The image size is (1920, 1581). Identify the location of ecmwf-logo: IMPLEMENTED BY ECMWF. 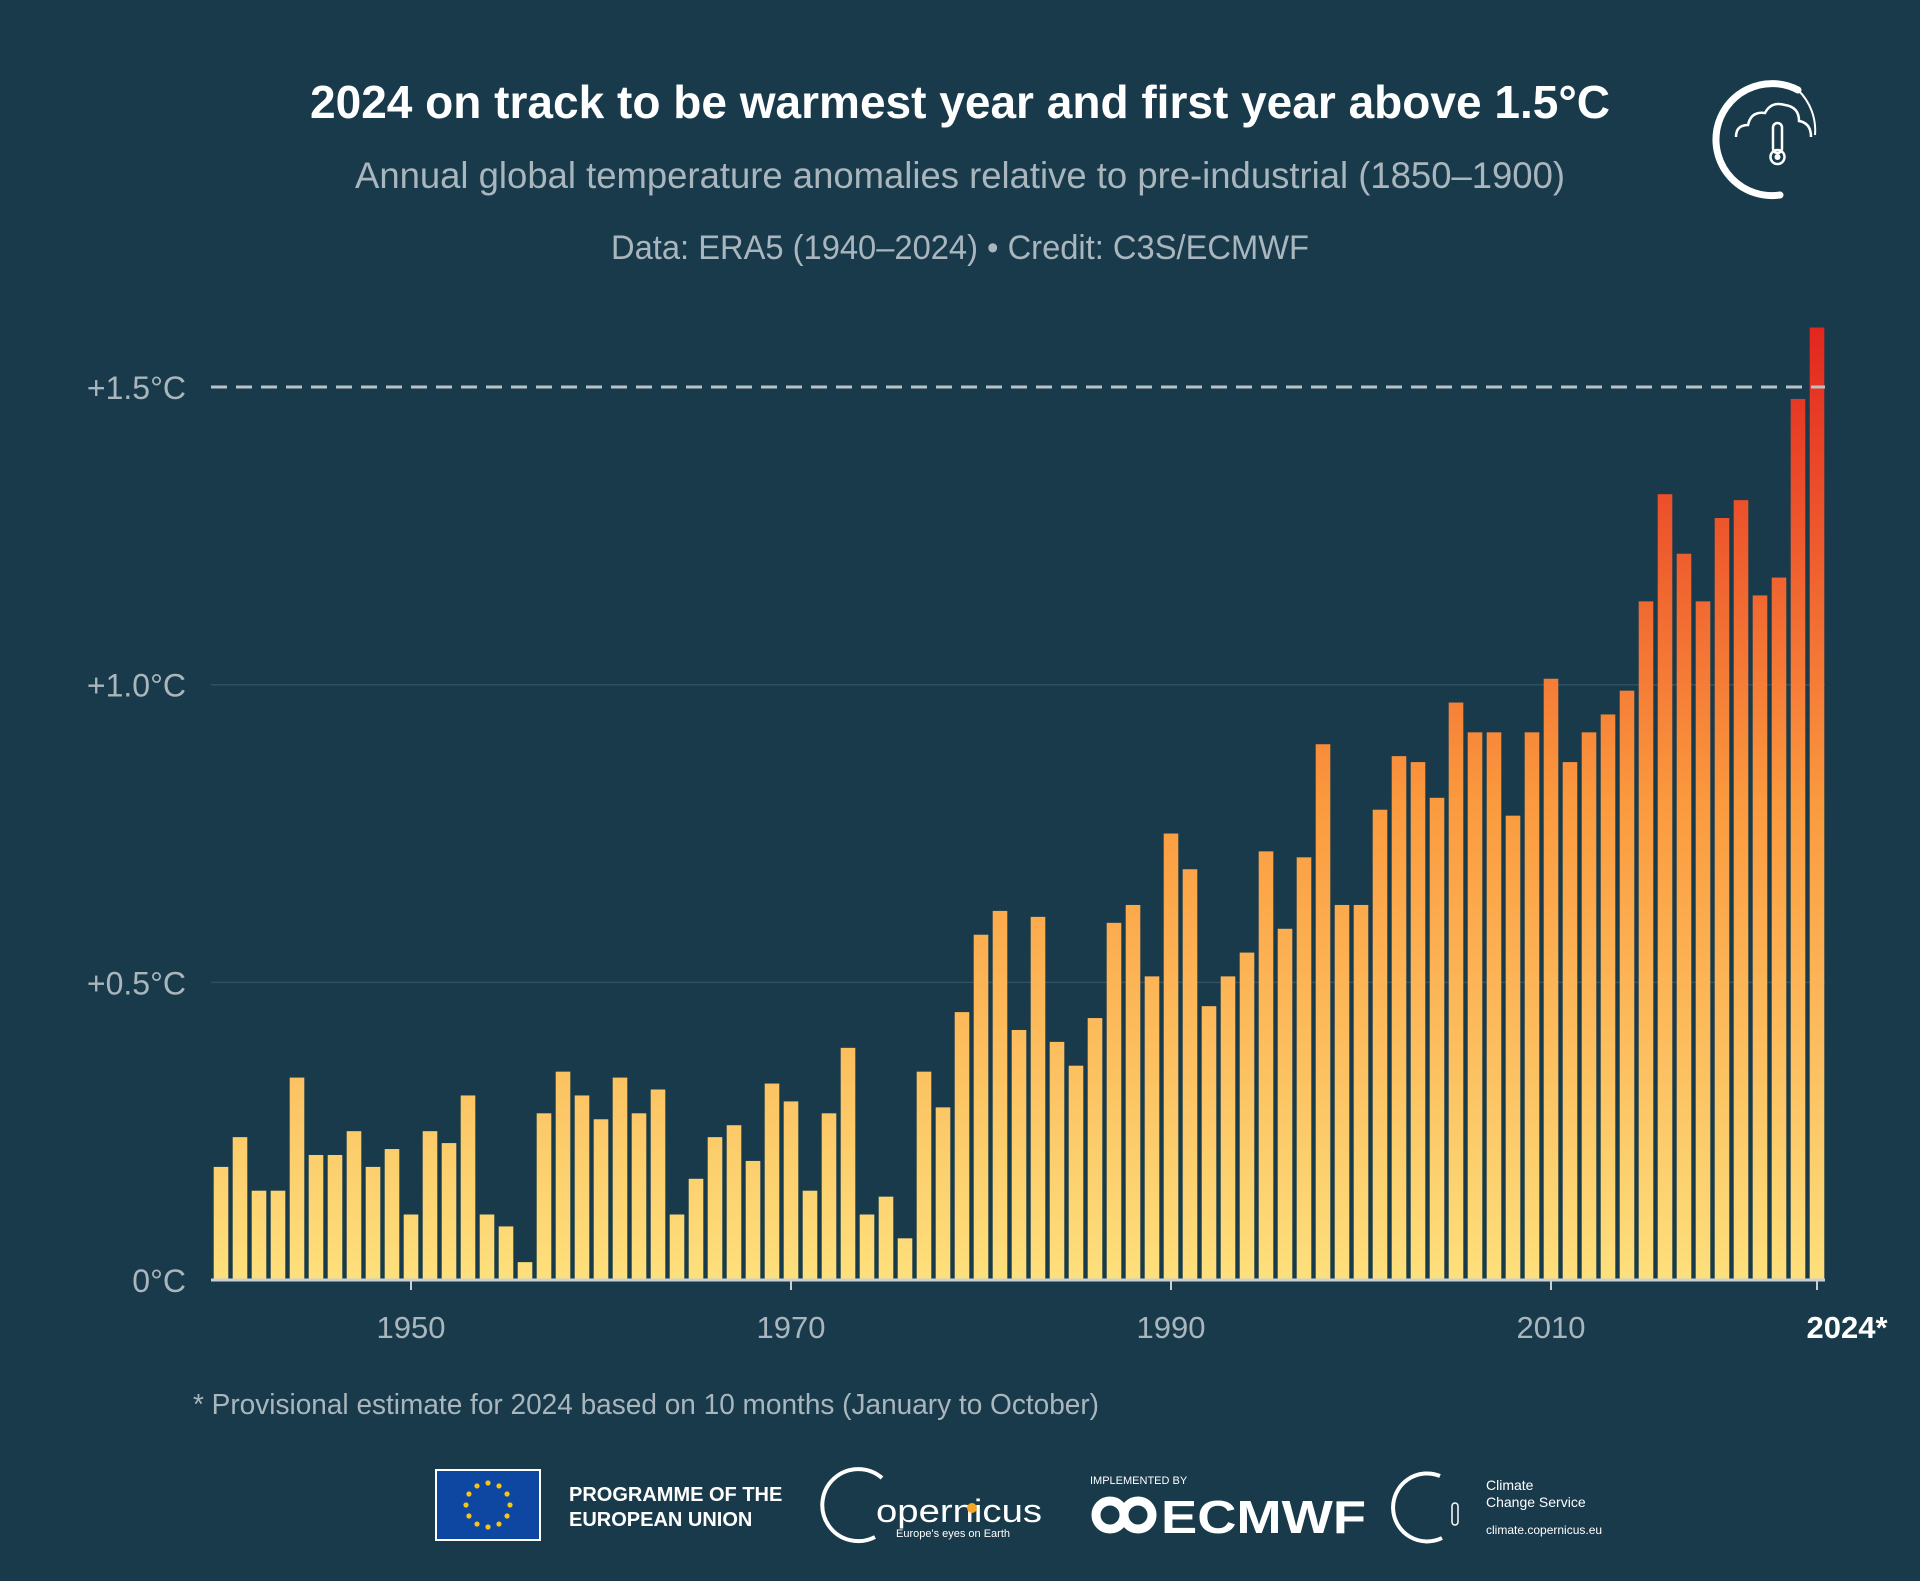
(1228, 1509).